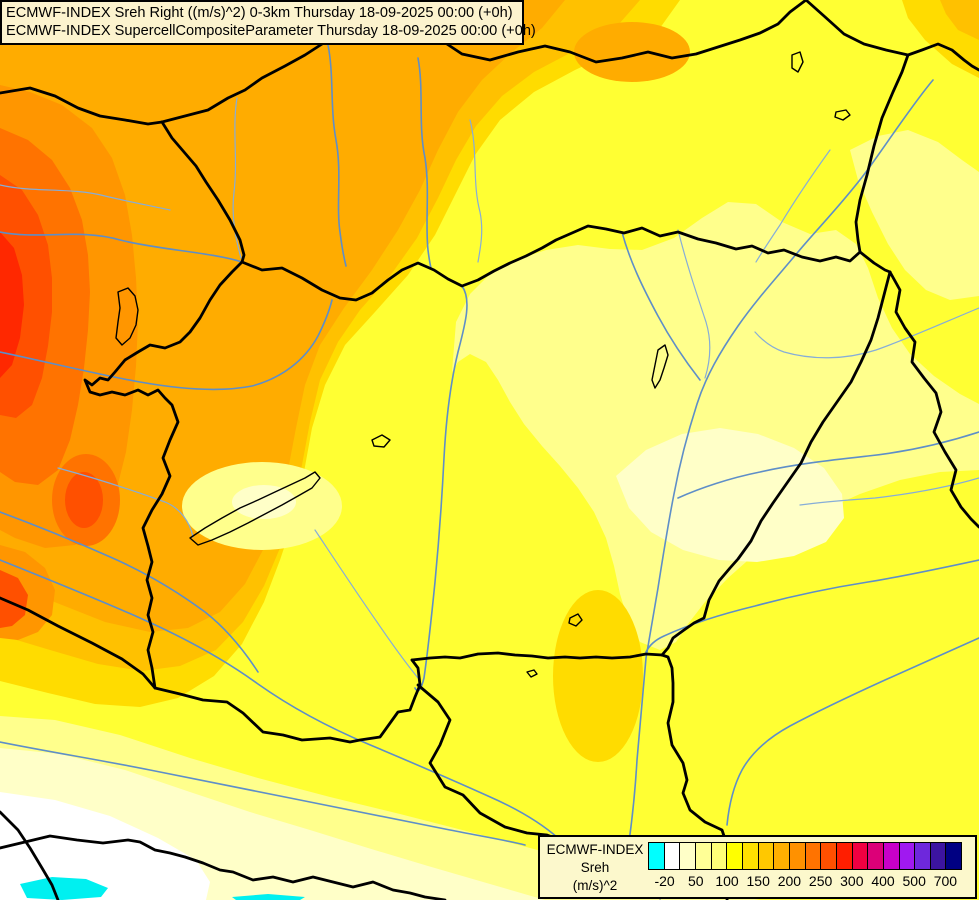  What do you see at coordinates (852, 731) in the screenshot?
I see `river-southeast` at bounding box center [852, 731].